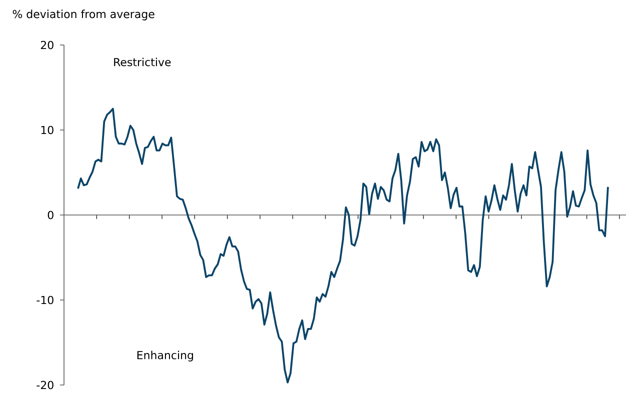  Describe the element at coordinates (47, 130) in the screenshot. I see `y-tick-label: 10` at that location.